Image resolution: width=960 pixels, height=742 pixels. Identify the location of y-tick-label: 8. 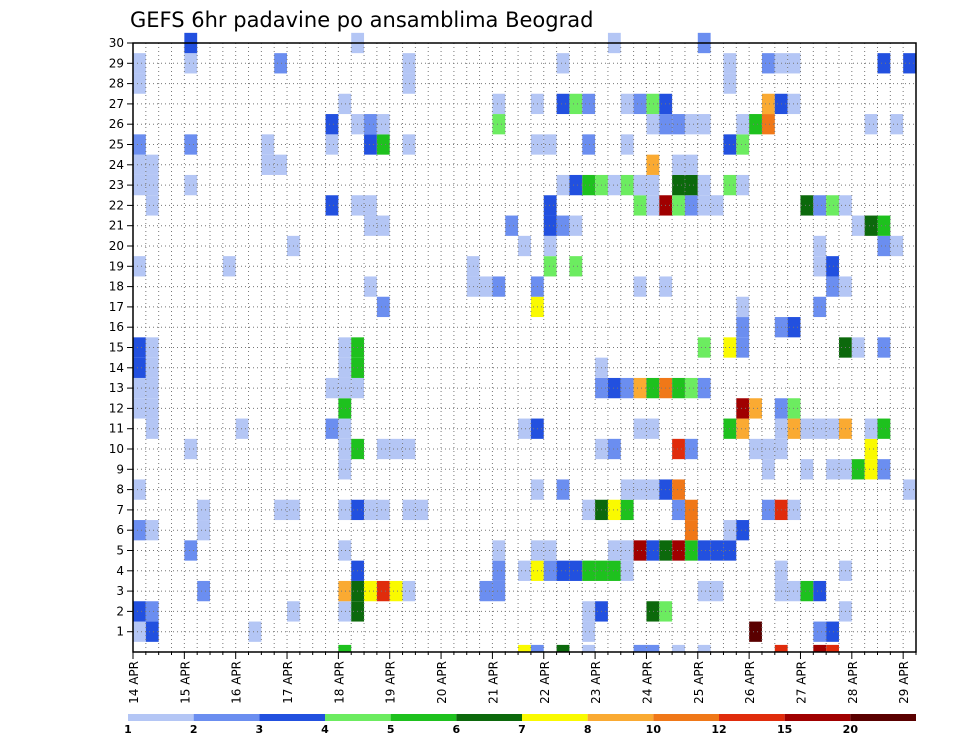
(120, 490).